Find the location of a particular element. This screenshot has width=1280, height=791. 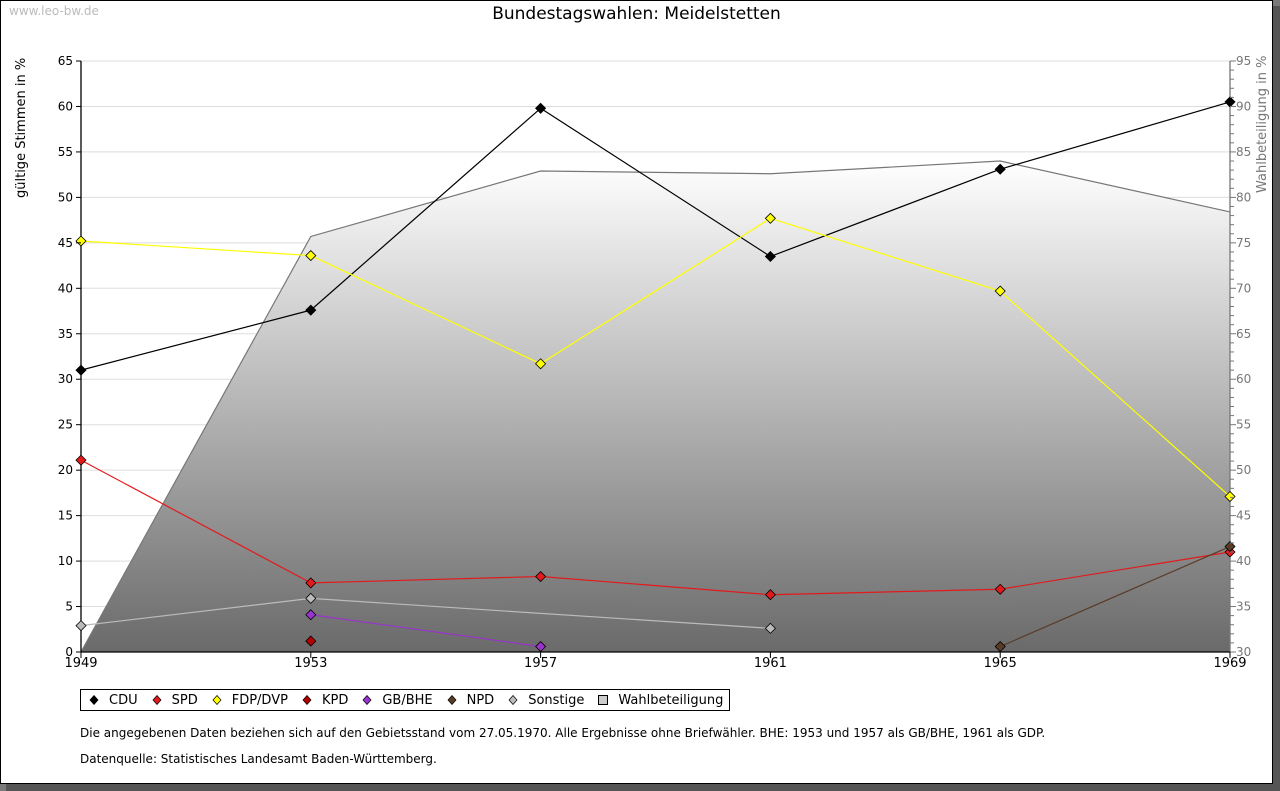

legend-item-npd: NPD is located at coordinates (470, 700).